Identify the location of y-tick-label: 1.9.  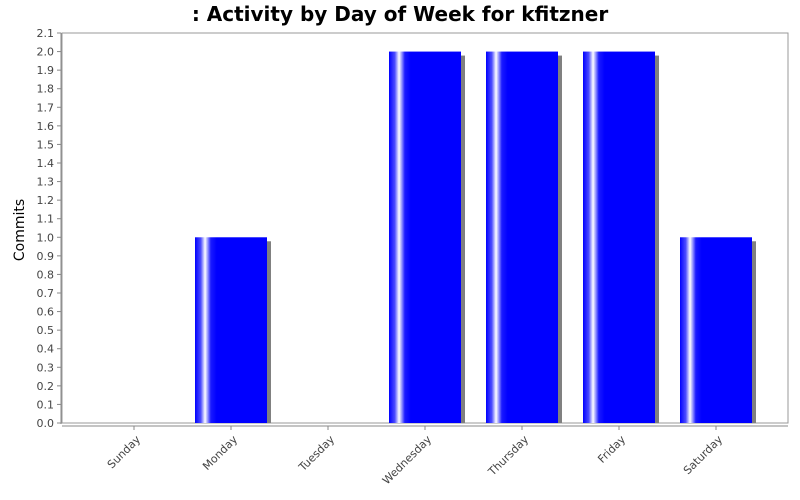
(46, 70).